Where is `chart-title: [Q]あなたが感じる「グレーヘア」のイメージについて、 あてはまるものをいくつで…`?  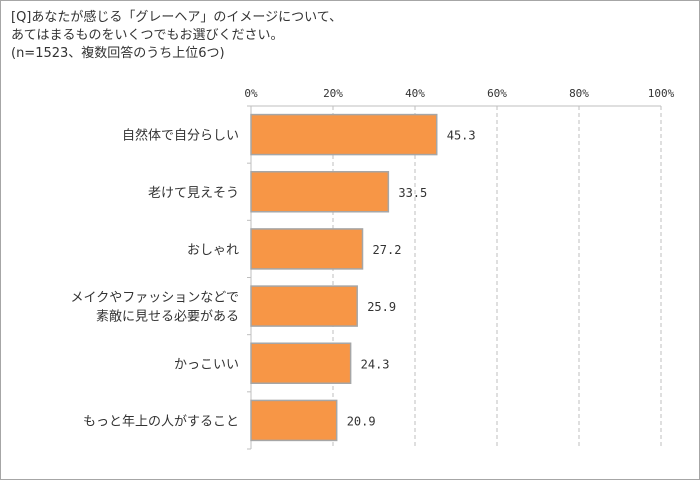
chart-title: [Q]あなたが感じる「グレーヘア」のイメージについて、 あてはまるものをいくつで… is located at coordinates (176, 36).